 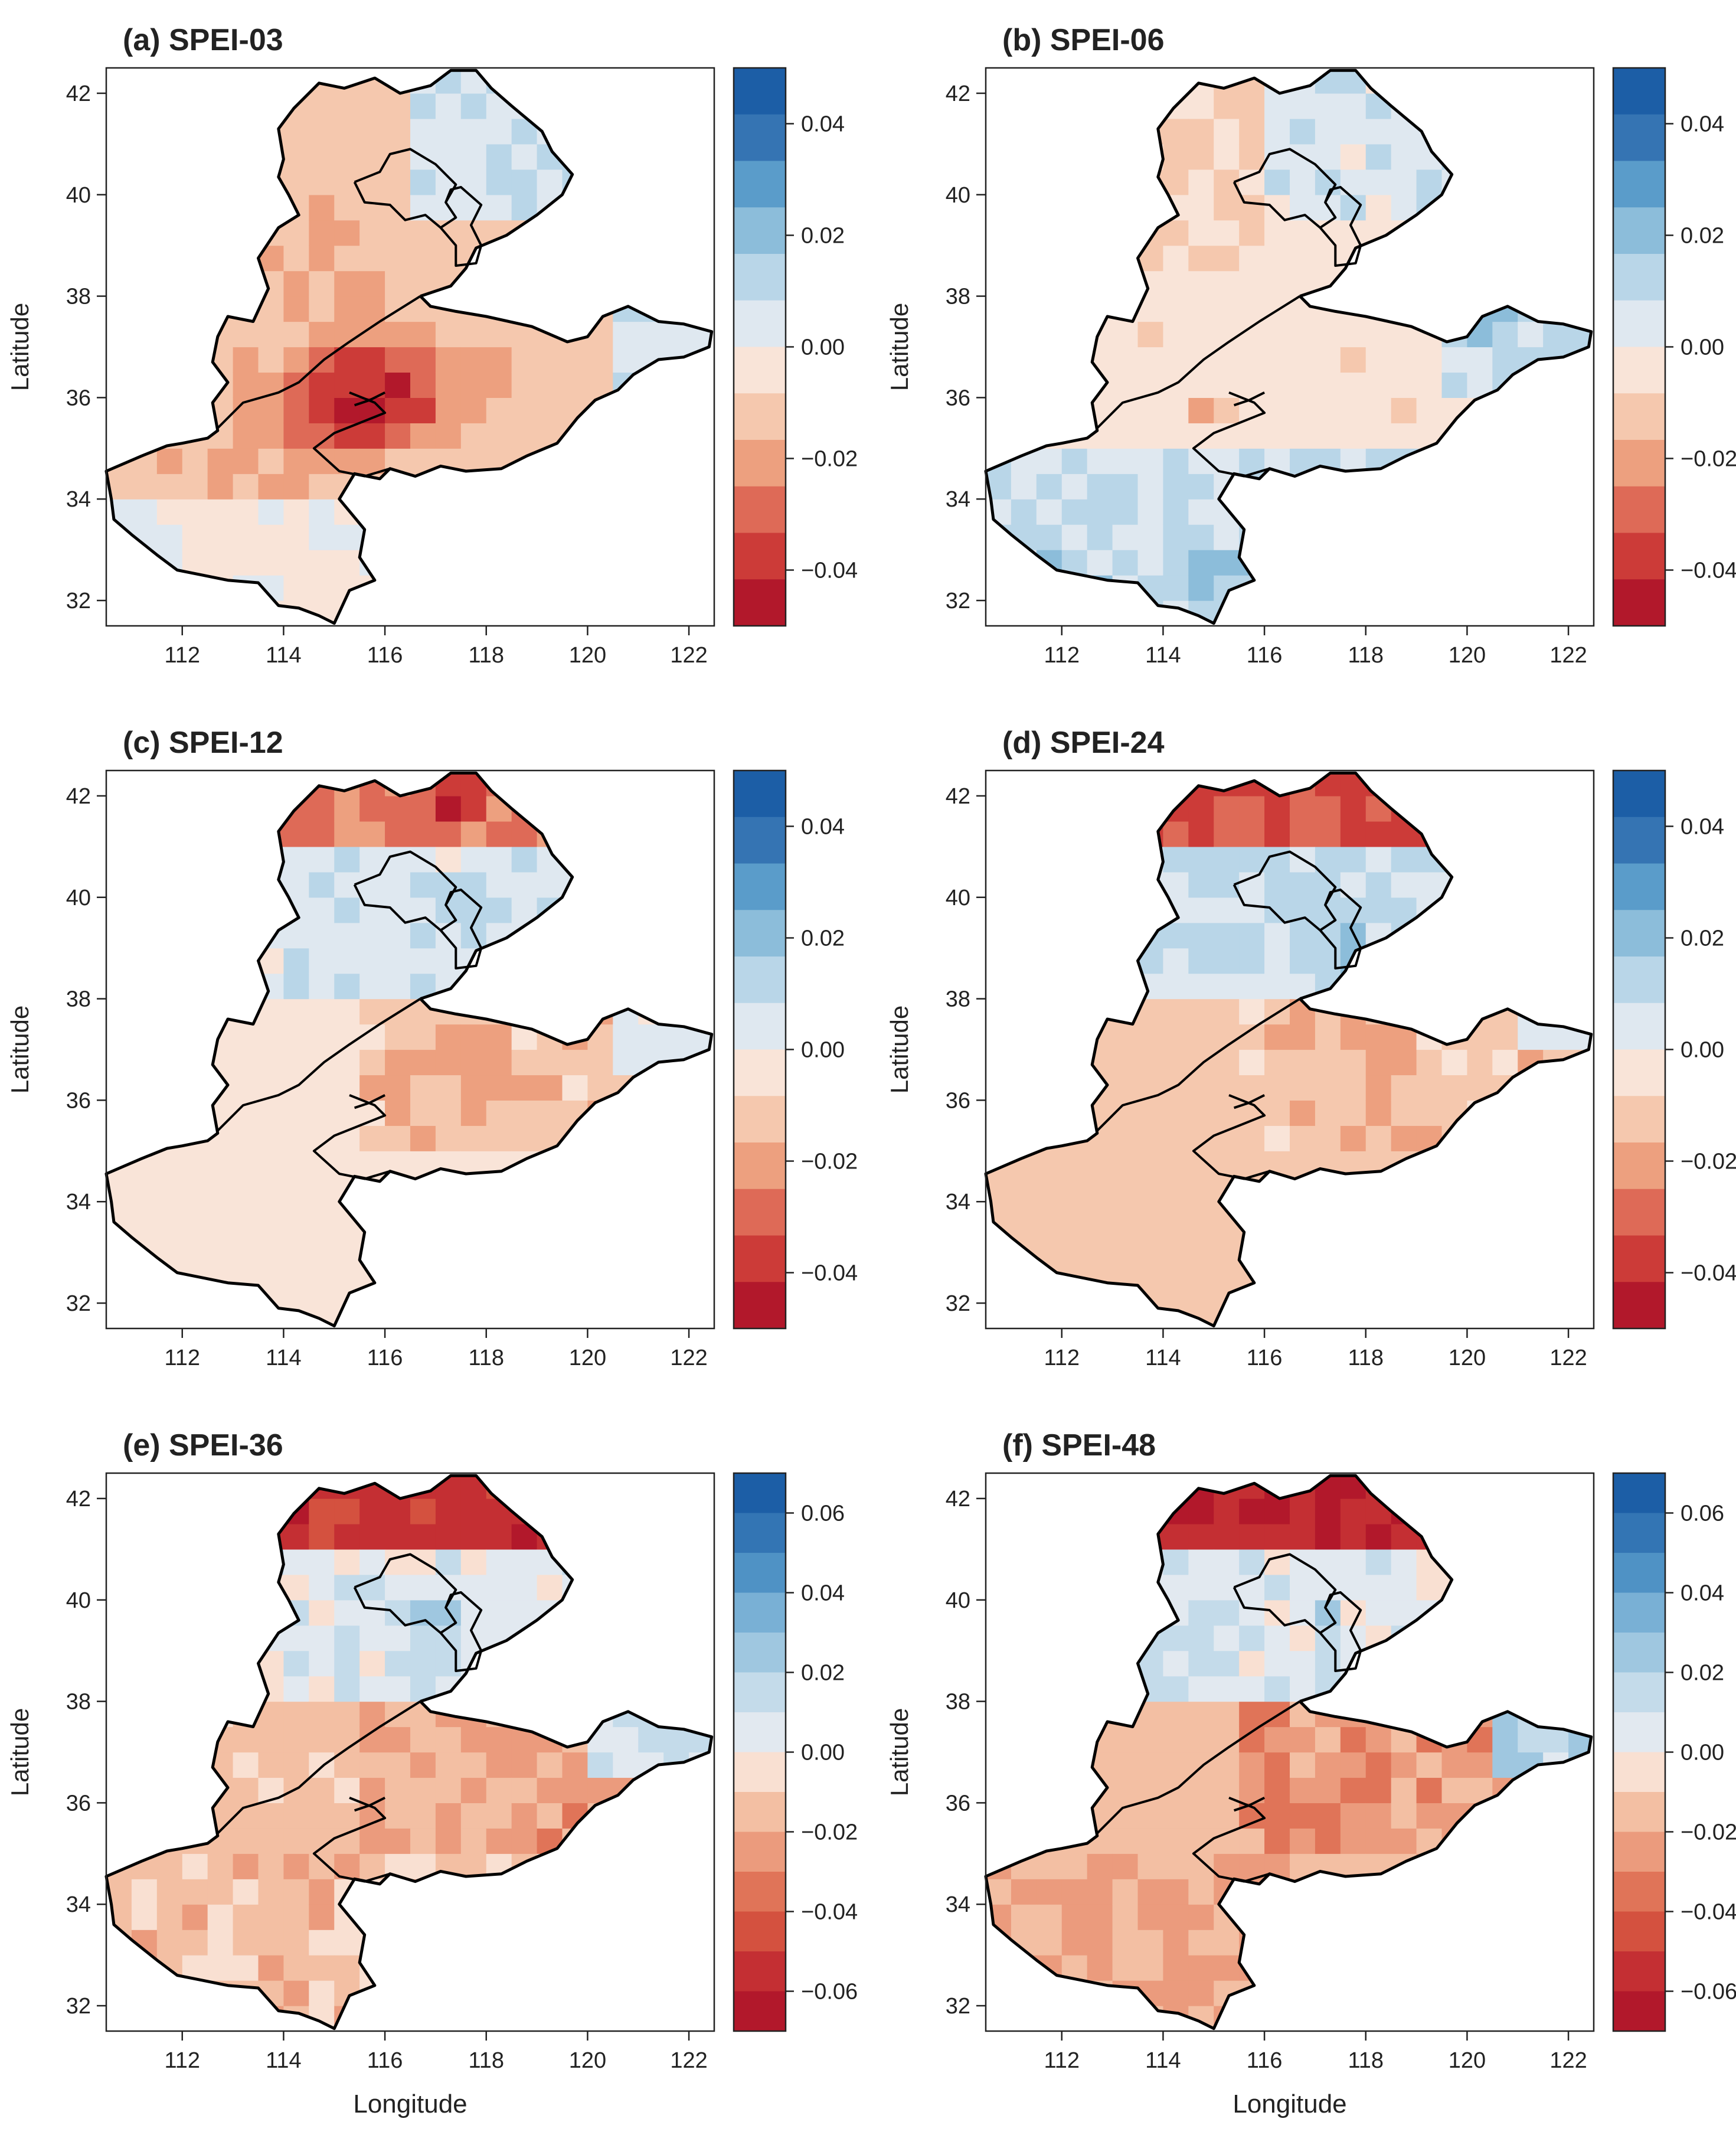 What do you see at coordinates (78, 1499) in the screenshot?
I see `y-tick-label: 42` at bounding box center [78, 1499].